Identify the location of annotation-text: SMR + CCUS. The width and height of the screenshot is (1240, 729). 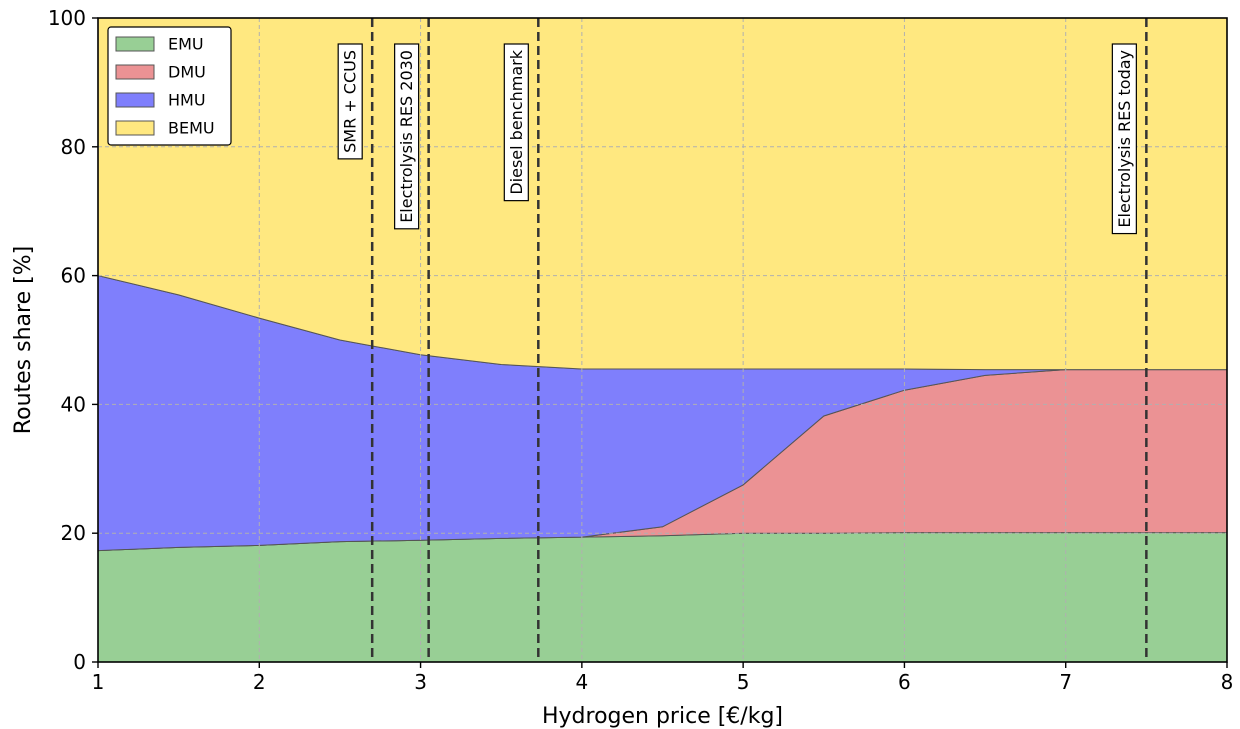
(350, 101).